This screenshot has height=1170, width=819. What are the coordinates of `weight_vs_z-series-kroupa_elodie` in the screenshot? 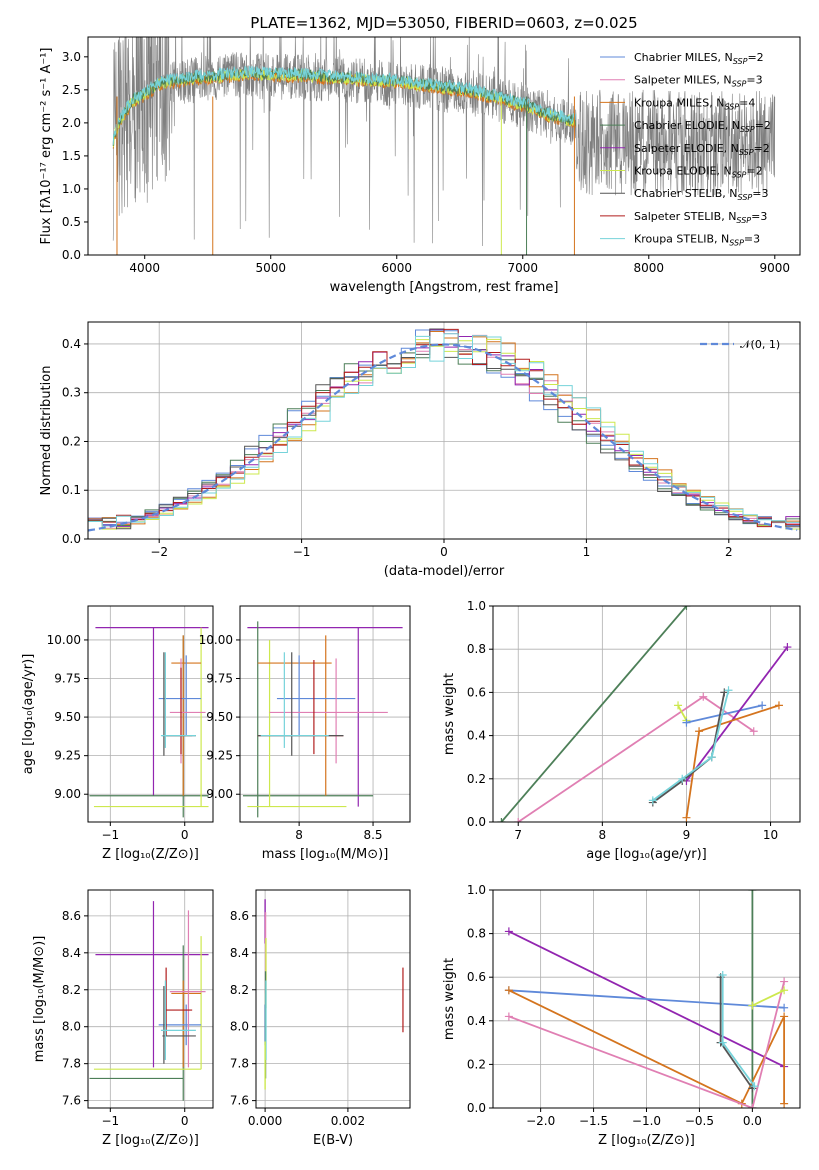 It's located at (768, 998).